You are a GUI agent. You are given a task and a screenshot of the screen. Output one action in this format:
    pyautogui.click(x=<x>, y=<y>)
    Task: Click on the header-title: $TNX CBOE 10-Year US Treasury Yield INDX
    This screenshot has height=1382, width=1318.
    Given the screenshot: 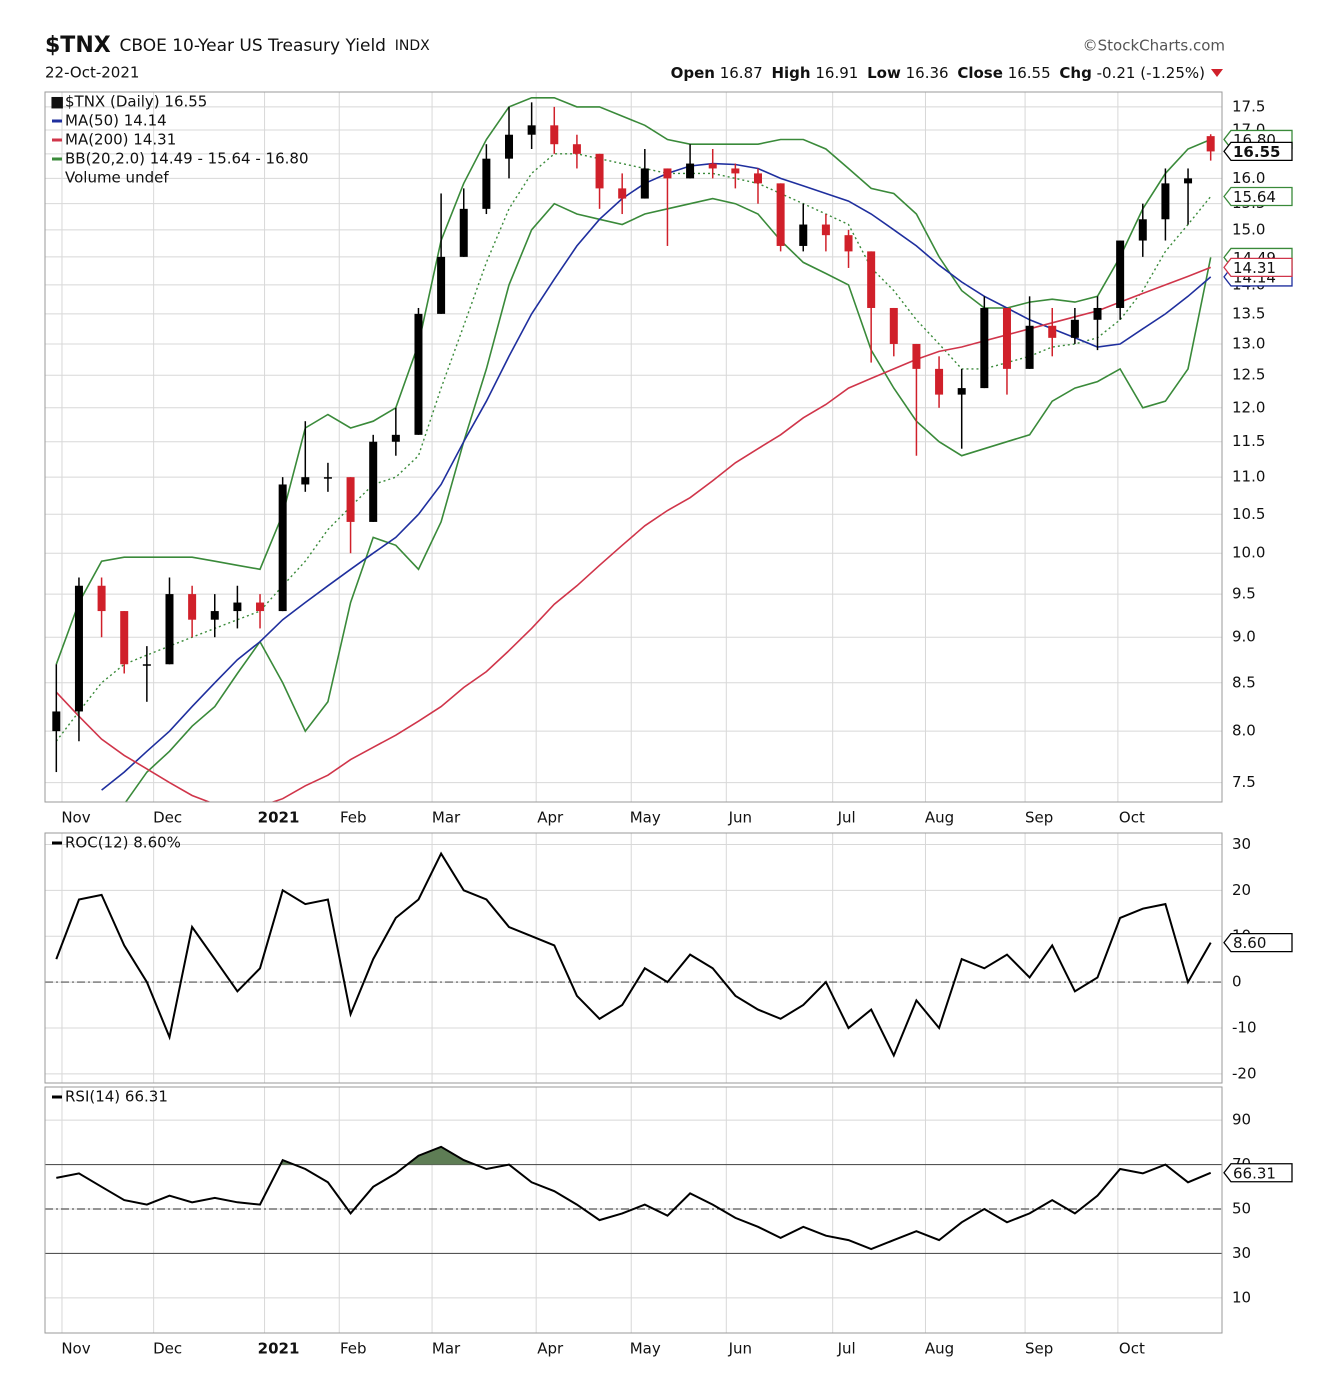 What is the action you would take?
    pyautogui.click(x=237, y=45)
    